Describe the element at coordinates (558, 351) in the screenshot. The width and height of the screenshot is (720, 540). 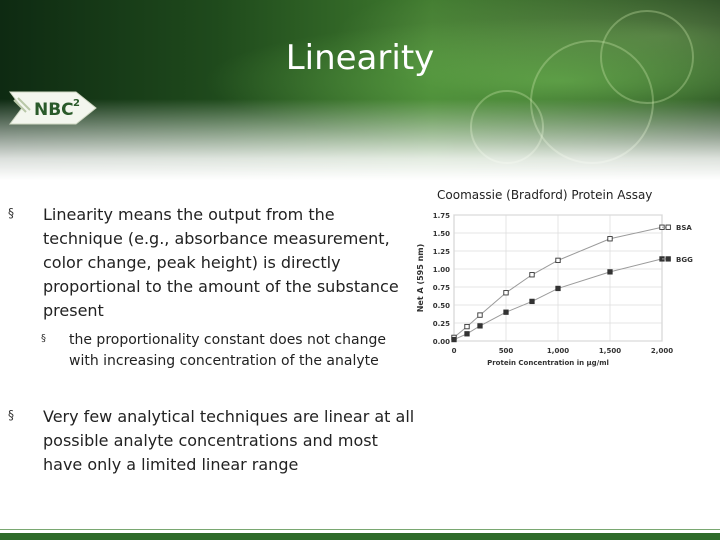
I see `x-tick-label: 1,000` at that location.